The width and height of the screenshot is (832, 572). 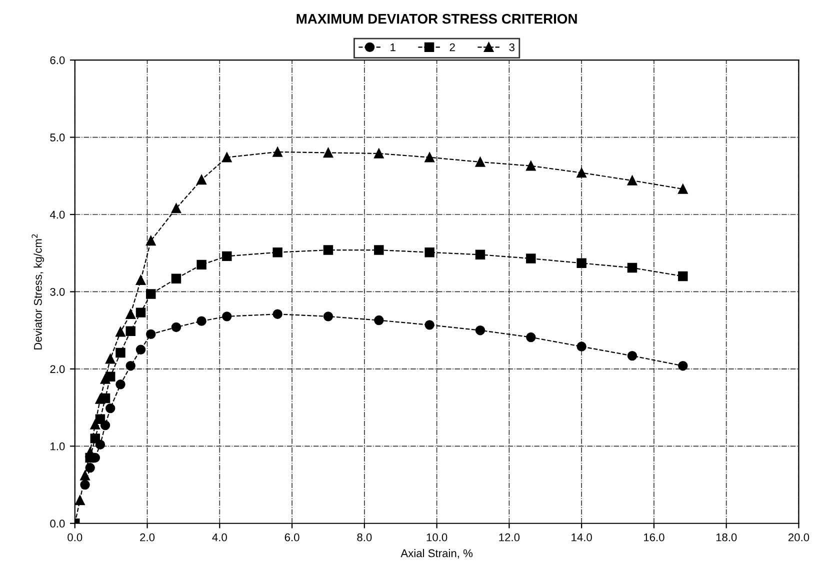 What do you see at coordinates (219, 537) in the screenshot?
I see `x-tick-label: 4.0` at bounding box center [219, 537].